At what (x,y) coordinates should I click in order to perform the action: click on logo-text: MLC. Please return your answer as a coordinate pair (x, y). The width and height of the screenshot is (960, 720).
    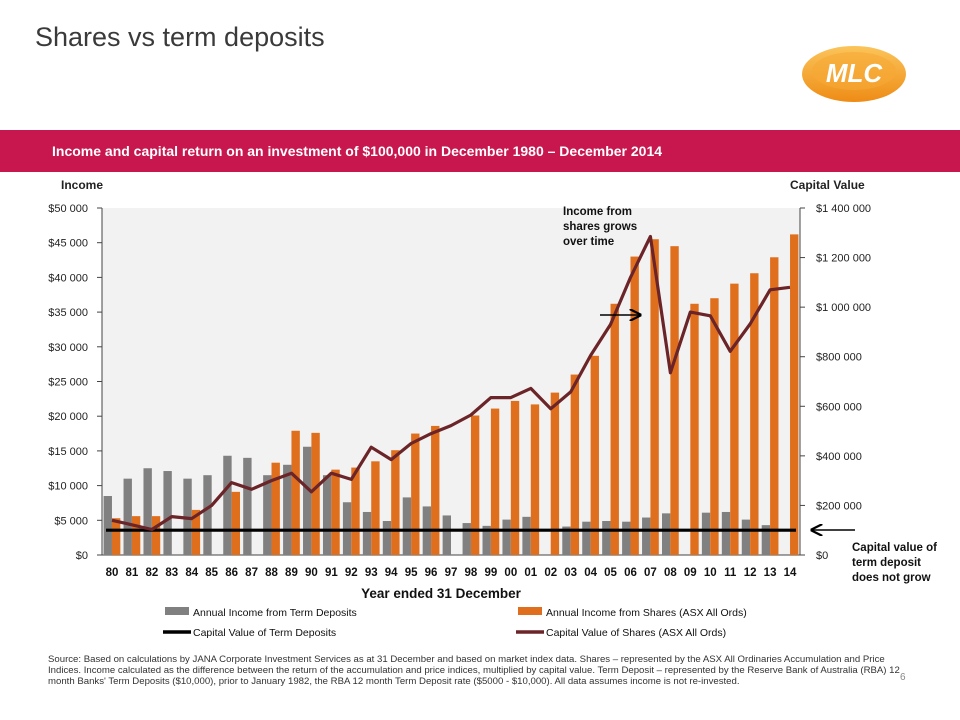
    Looking at the image, I should click on (855, 73).